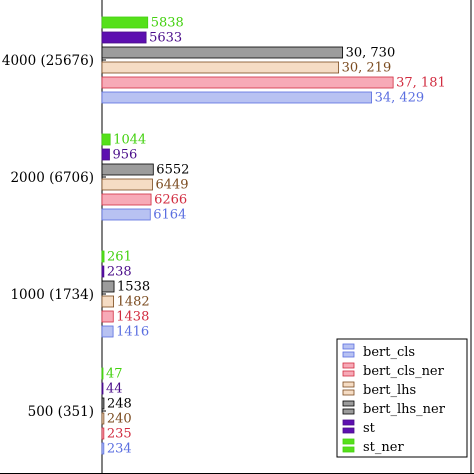 The height and width of the screenshot is (474, 474). What do you see at coordinates (165, 38) in the screenshot?
I see `value-label-st: 5633` at bounding box center [165, 38].